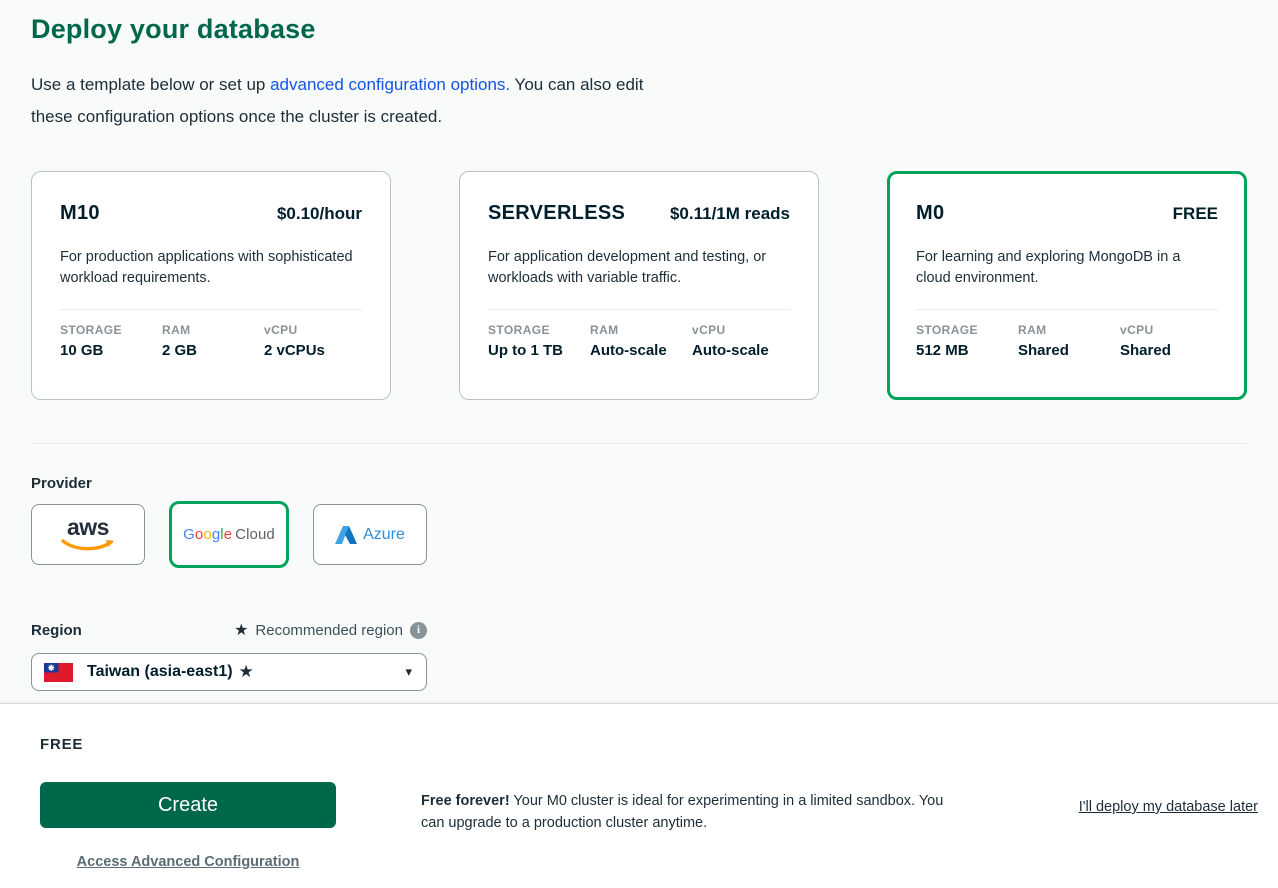  Describe the element at coordinates (87, 545) in the screenshot. I see `aws-smile-icon` at that location.